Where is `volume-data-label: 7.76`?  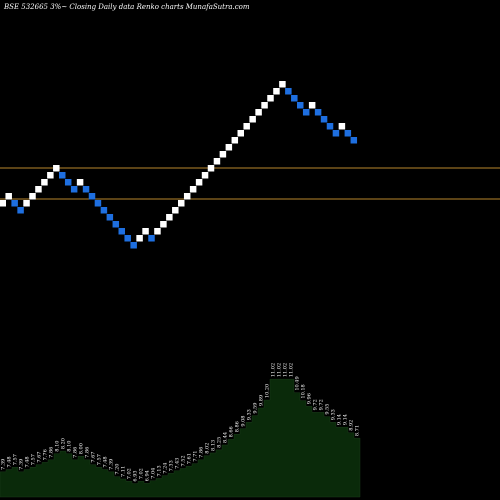
volume-data-label: 7.76 is located at coordinates (46, 454).